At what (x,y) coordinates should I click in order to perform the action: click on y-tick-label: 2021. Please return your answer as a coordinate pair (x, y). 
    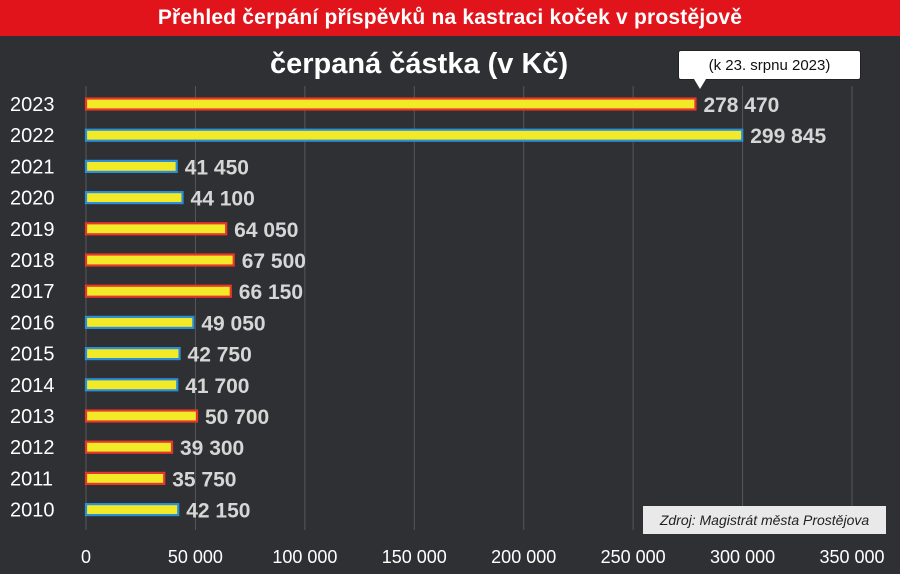
    Looking at the image, I should click on (32, 167).